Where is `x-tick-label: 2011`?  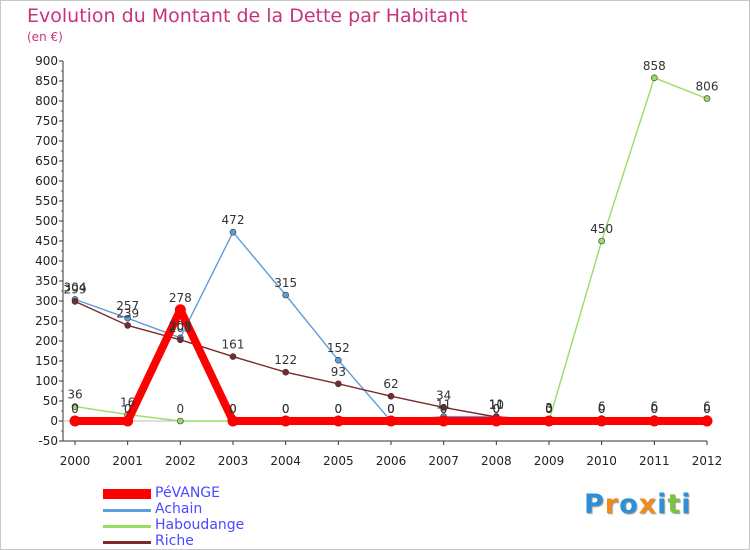 x-tick-label: 2011 is located at coordinates (654, 461).